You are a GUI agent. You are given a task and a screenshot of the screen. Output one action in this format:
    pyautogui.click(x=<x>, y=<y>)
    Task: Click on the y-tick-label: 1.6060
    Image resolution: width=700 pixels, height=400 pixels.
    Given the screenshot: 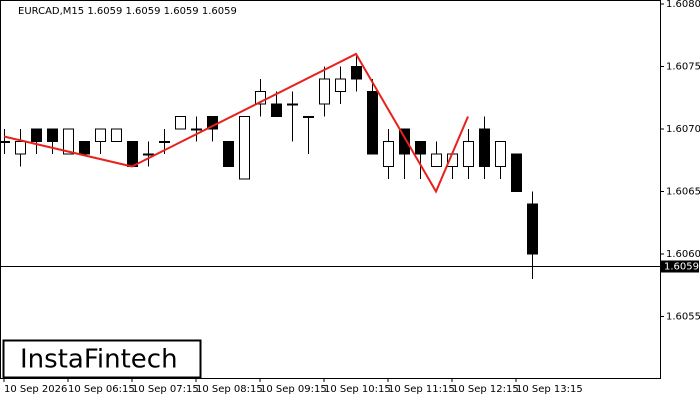 What is the action you would take?
    pyautogui.click(x=683, y=254)
    